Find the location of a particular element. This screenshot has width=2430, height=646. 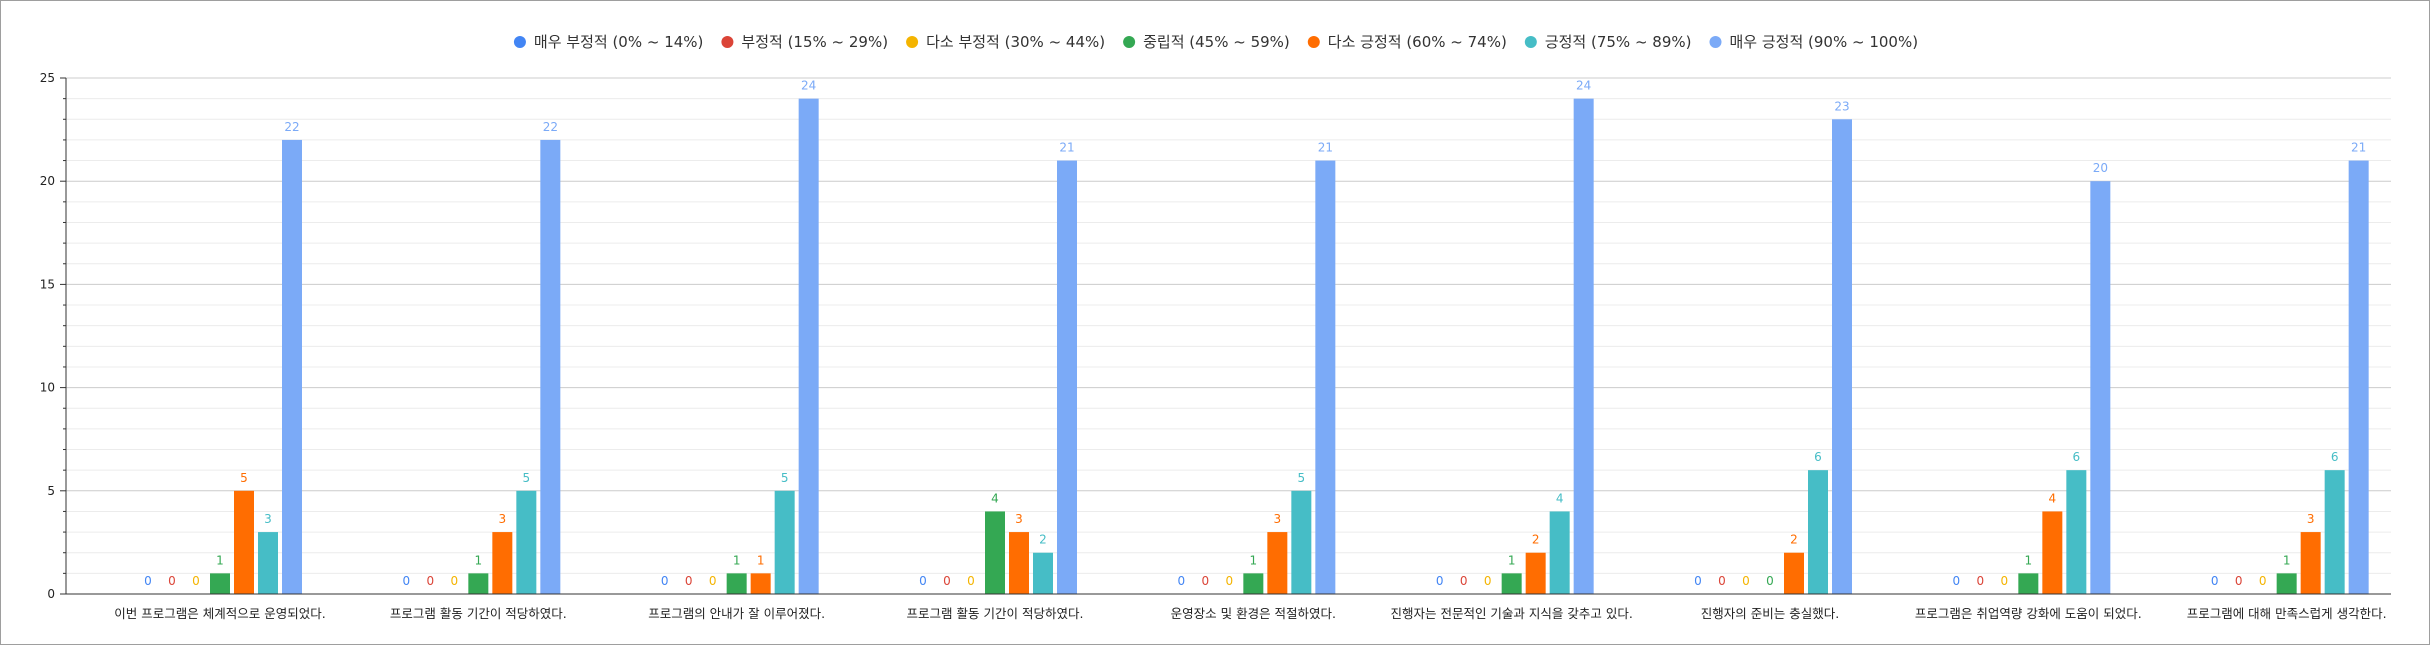

x-category-label: 운영장소 및 환경은 적절하였다. is located at coordinates (1253, 613).